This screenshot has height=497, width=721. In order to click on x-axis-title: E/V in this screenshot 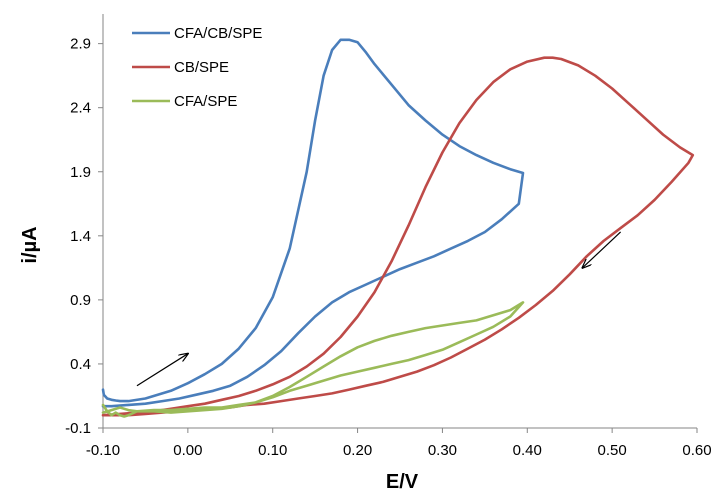, I will do `click(402, 482)`.